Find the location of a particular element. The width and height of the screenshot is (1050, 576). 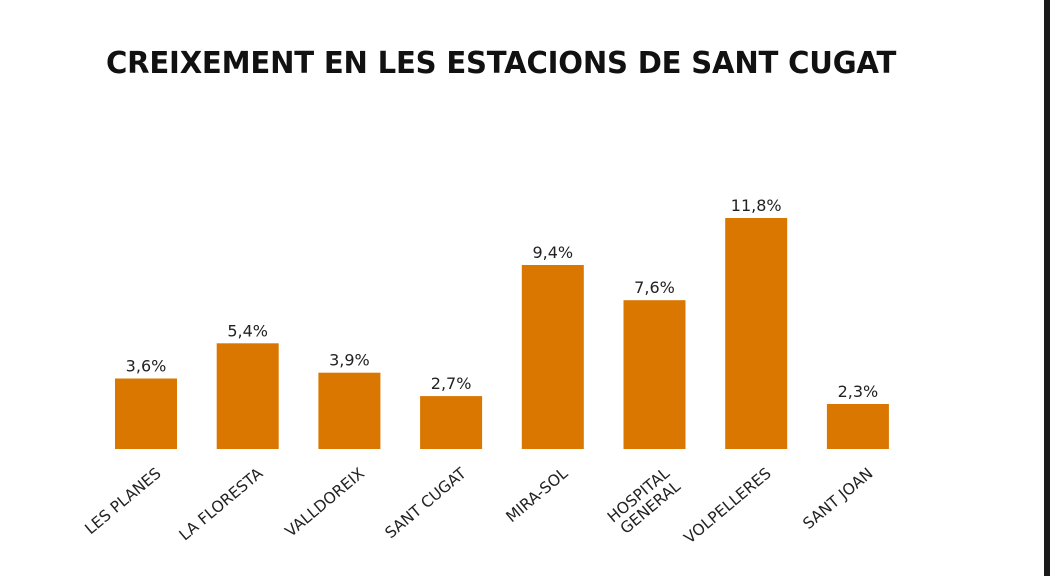

category-label: VOLPELLERES is located at coordinates (728, 505).